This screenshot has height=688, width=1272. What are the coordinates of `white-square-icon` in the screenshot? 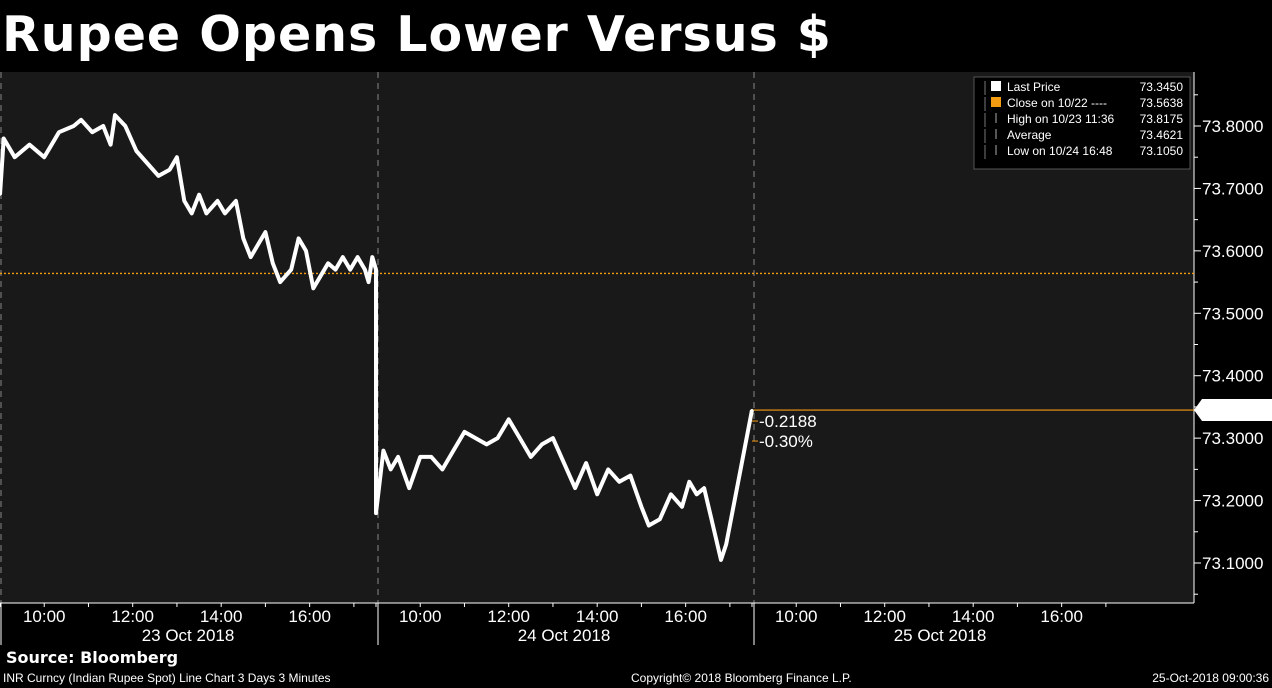 It's located at (996, 86).